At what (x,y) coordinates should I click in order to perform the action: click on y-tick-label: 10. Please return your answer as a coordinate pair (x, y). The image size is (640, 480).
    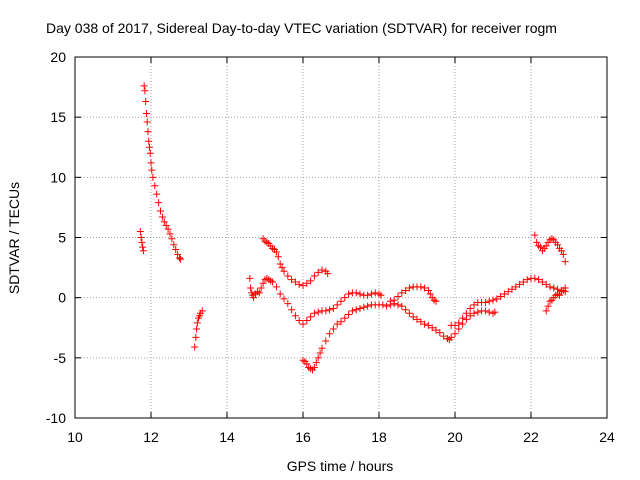
    Looking at the image, I should click on (58, 177).